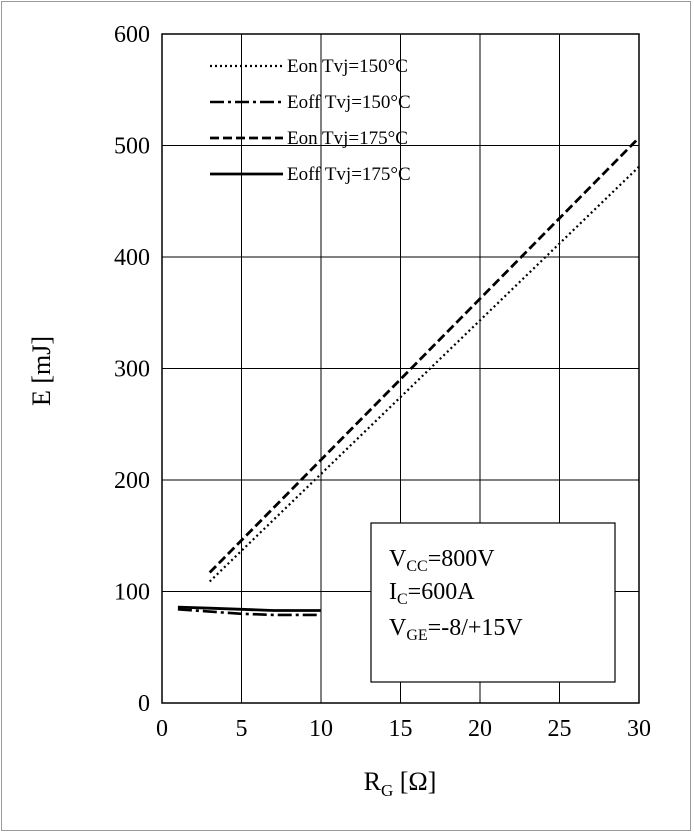 This screenshot has width=694, height=834. I want to click on y-tick-label: 300, so click(132, 370).